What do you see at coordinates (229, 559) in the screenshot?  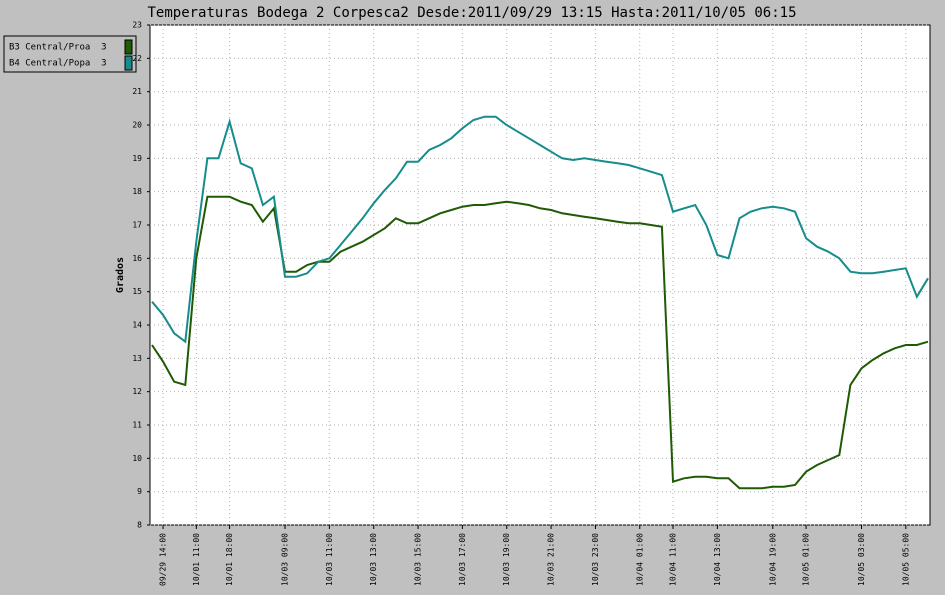 I see `x-tick-label: 10/01 18:00` at bounding box center [229, 559].